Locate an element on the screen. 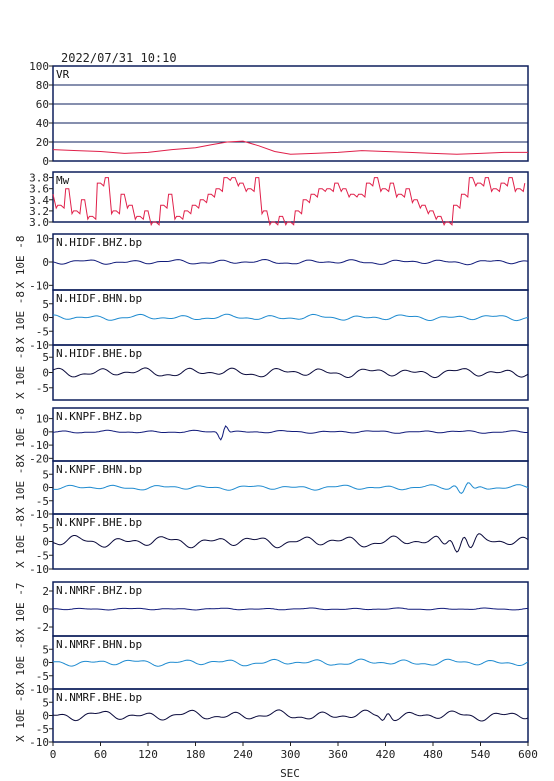  x-tick-label: 540 is located at coordinates (481, 754).